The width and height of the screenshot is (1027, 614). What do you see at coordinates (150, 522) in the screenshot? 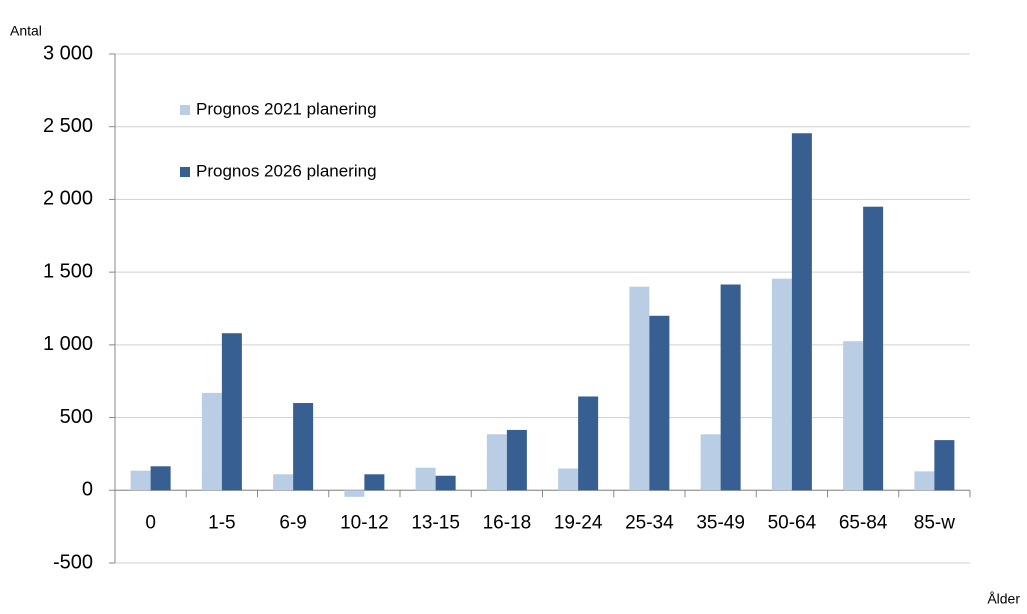
I see `x-tick-label: 0` at bounding box center [150, 522].